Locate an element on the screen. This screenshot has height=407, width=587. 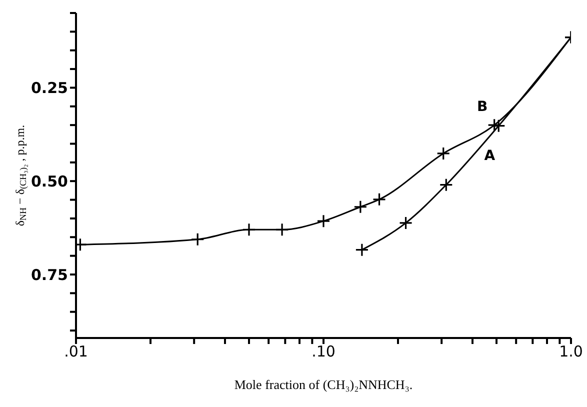
series-label: B is located at coordinates (482, 107).